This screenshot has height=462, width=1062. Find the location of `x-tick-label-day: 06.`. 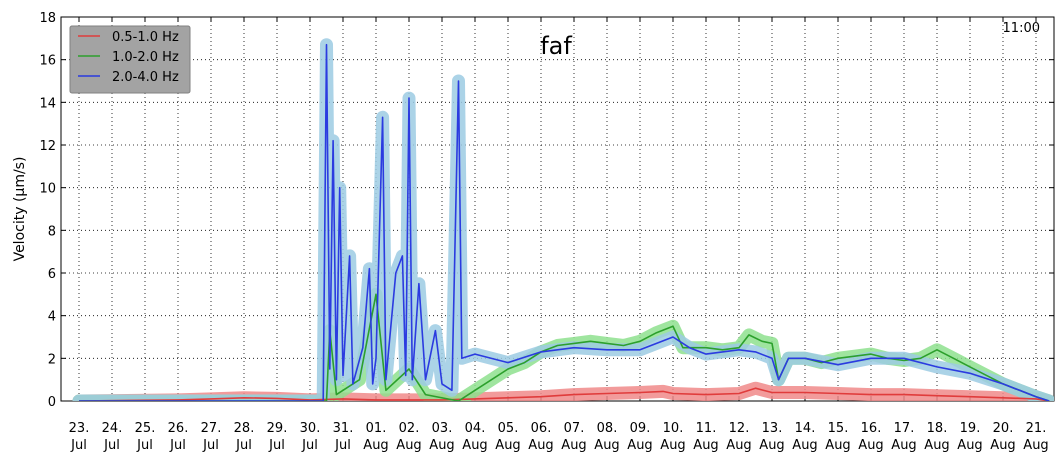

x-tick-label-day: 06. is located at coordinates (541, 428).